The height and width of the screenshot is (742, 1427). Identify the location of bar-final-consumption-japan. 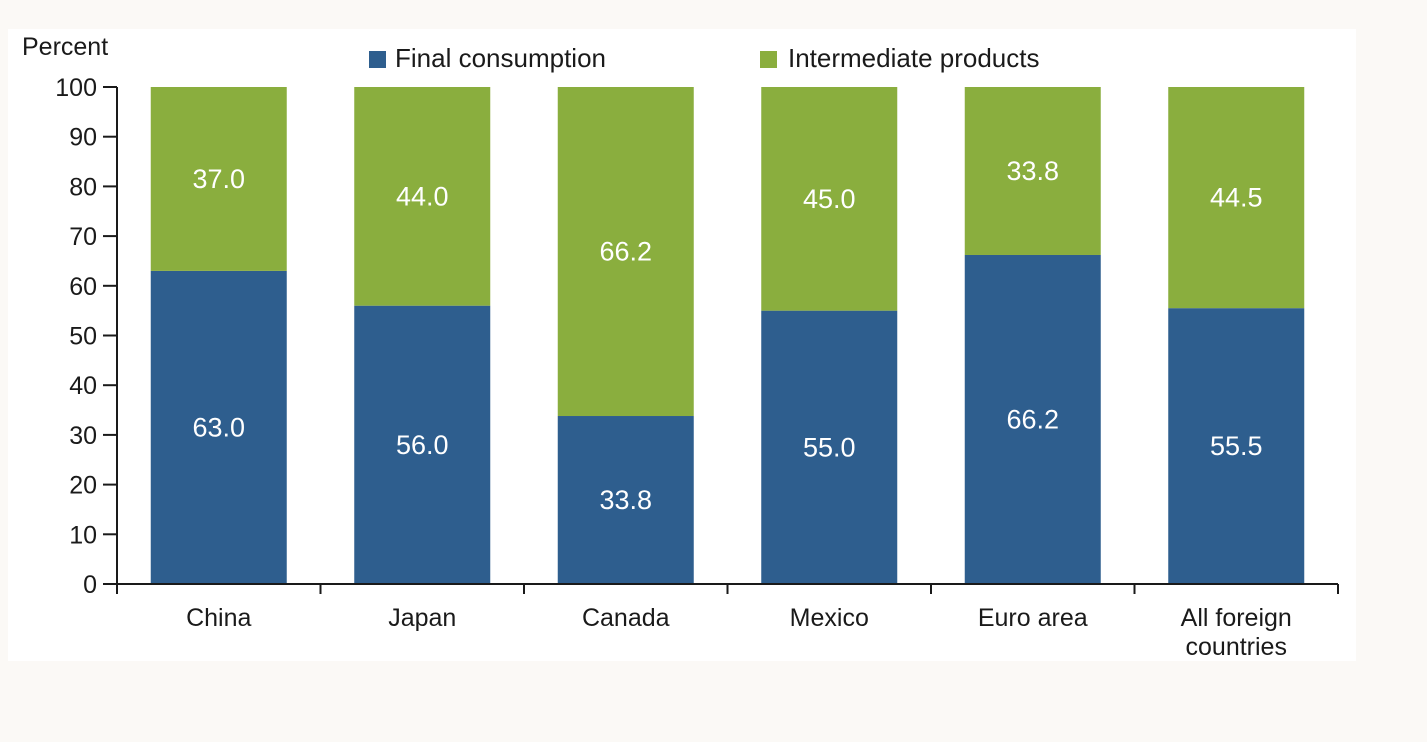
(422, 444).